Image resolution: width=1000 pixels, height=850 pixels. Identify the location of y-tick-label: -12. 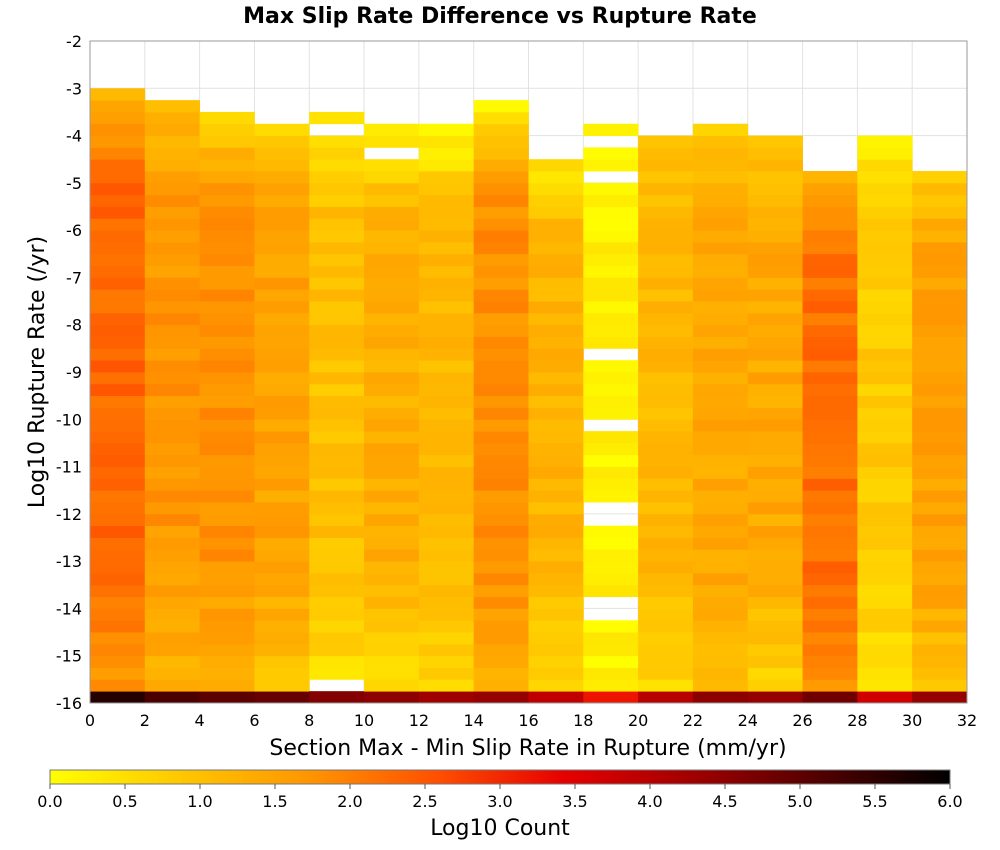
(69, 514).